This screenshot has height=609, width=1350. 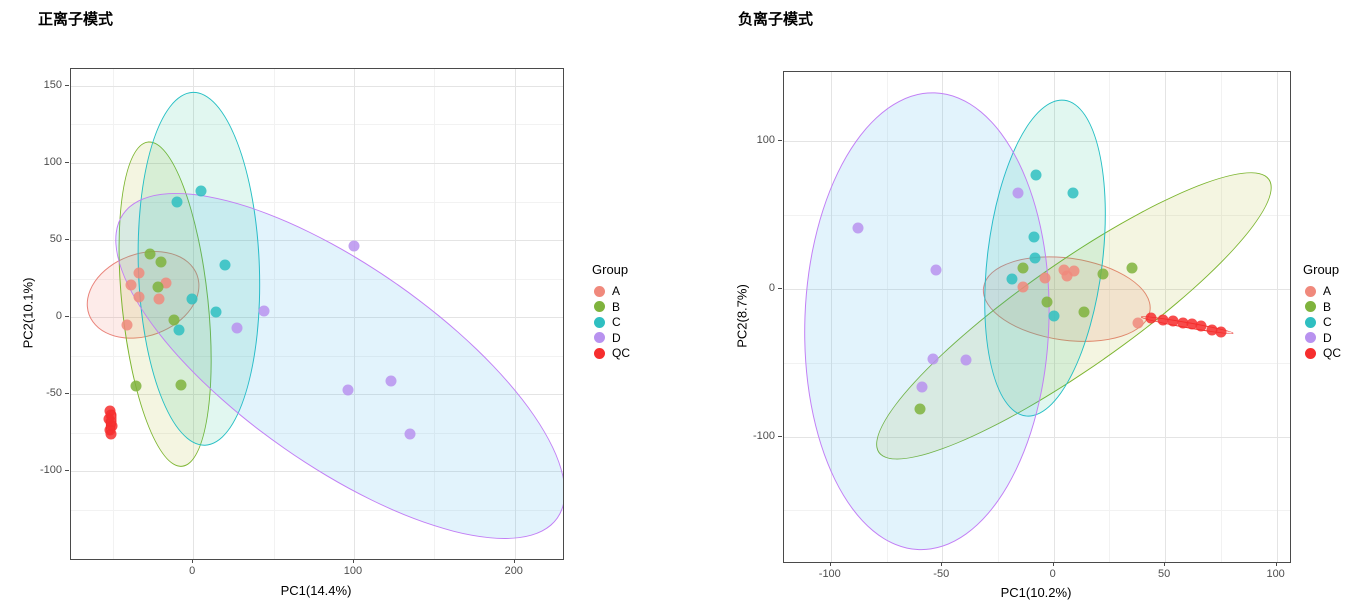 I want to click on x-tick-label: -100, so click(x=829, y=574).